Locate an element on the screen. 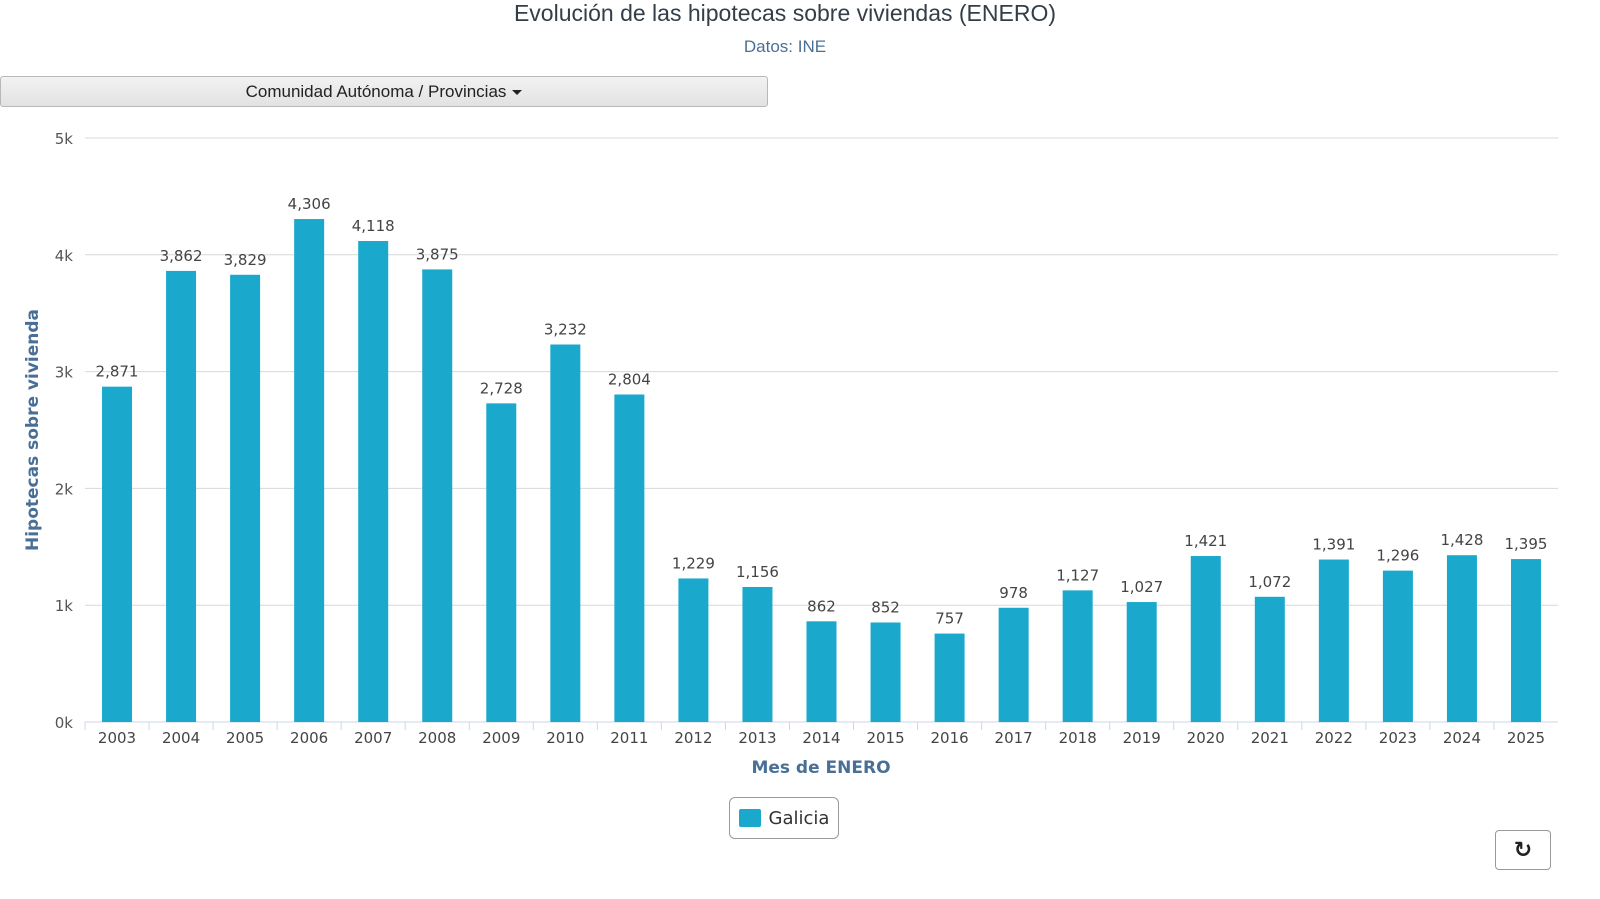  x-tick-label: 2024 is located at coordinates (1462, 738).